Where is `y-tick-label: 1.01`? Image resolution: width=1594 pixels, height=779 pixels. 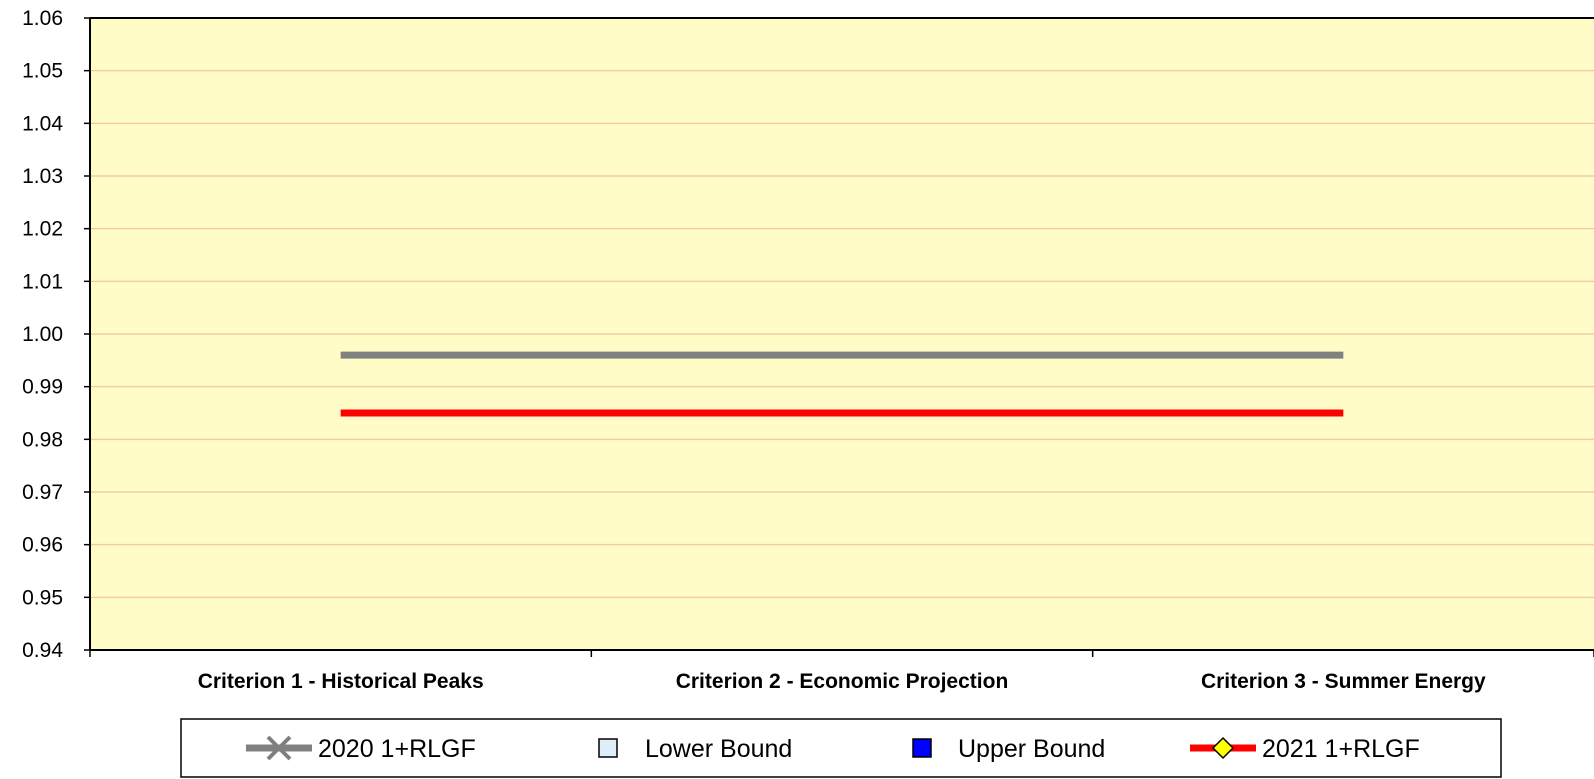
y-tick-label: 1.01 is located at coordinates (42, 281).